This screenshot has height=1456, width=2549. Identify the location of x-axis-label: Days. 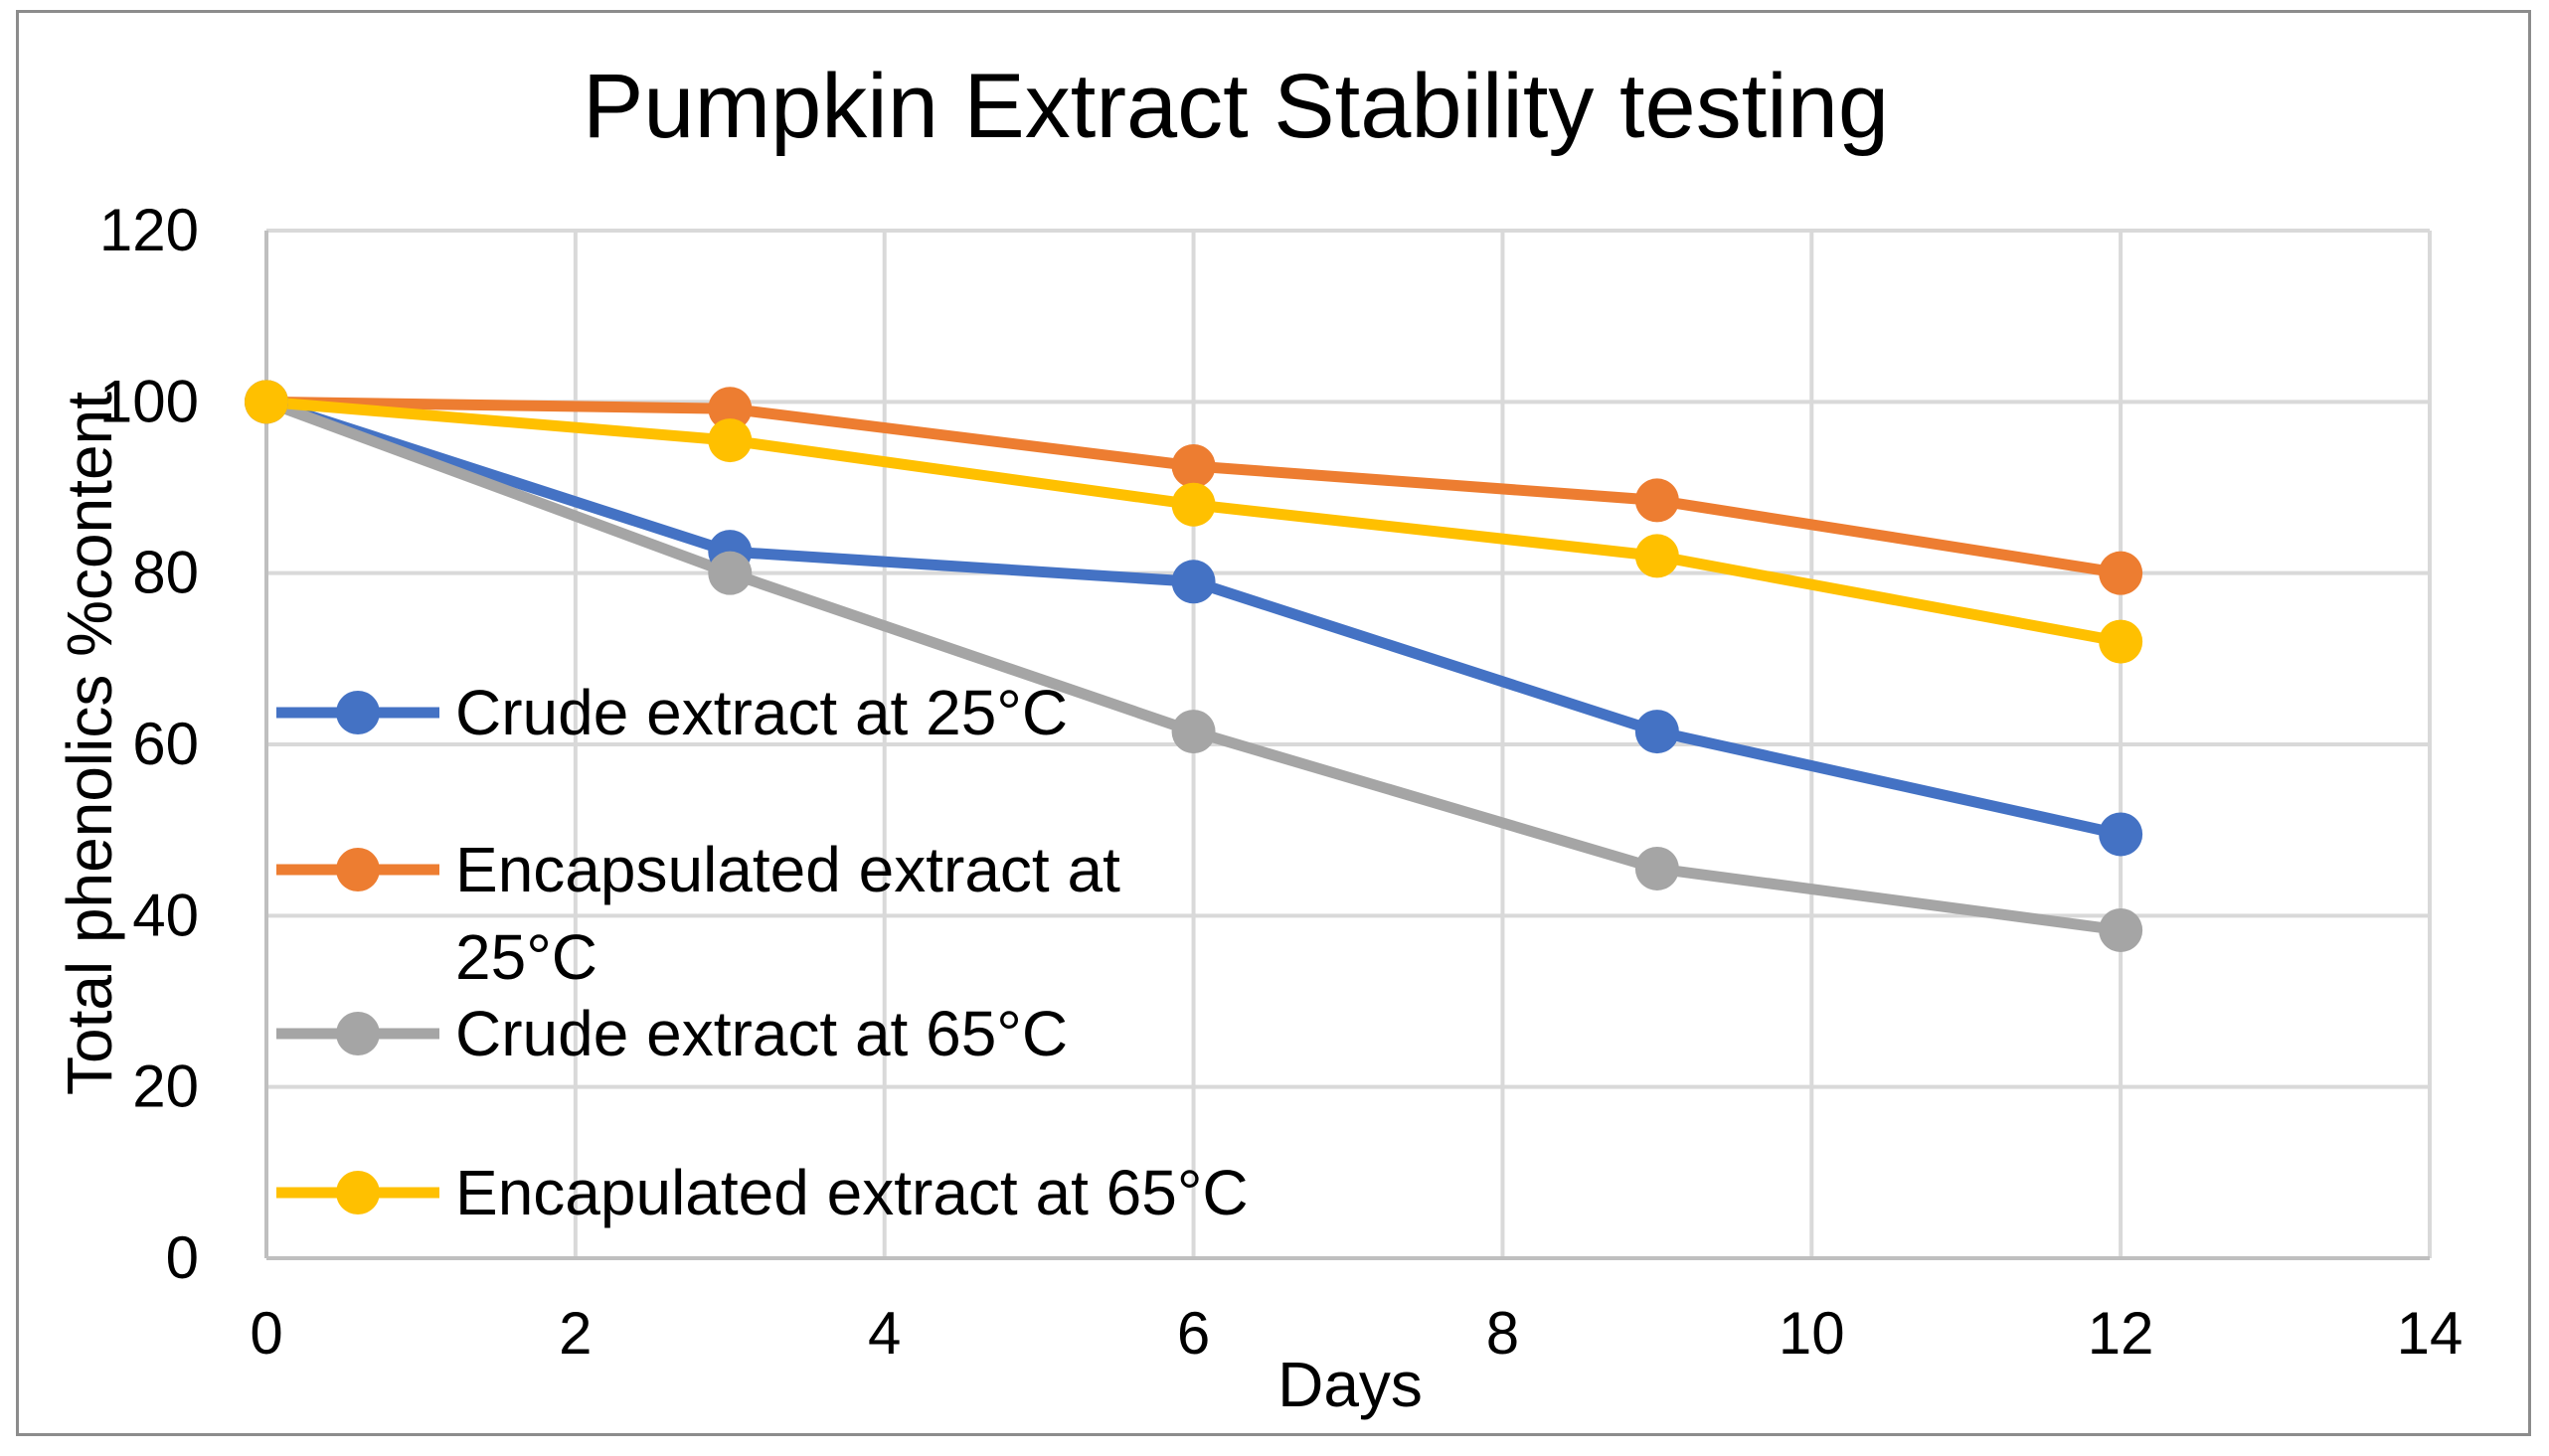
(1350, 1384).